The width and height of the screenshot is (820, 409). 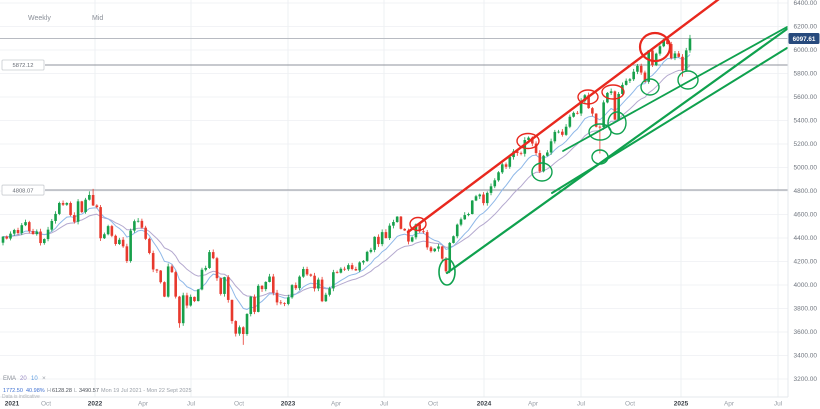 I want to click on price-type-label: Mid, so click(x=97, y=18).